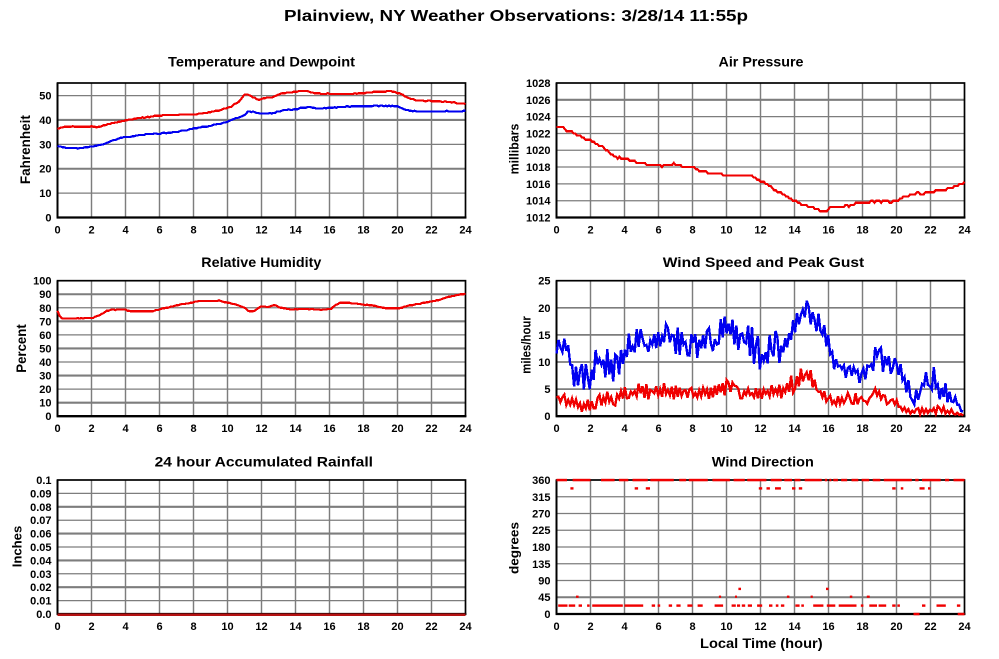  Describe the element at coordinates (40, 588) in the screenshot. I see `svg-text: 0.02` at that location.